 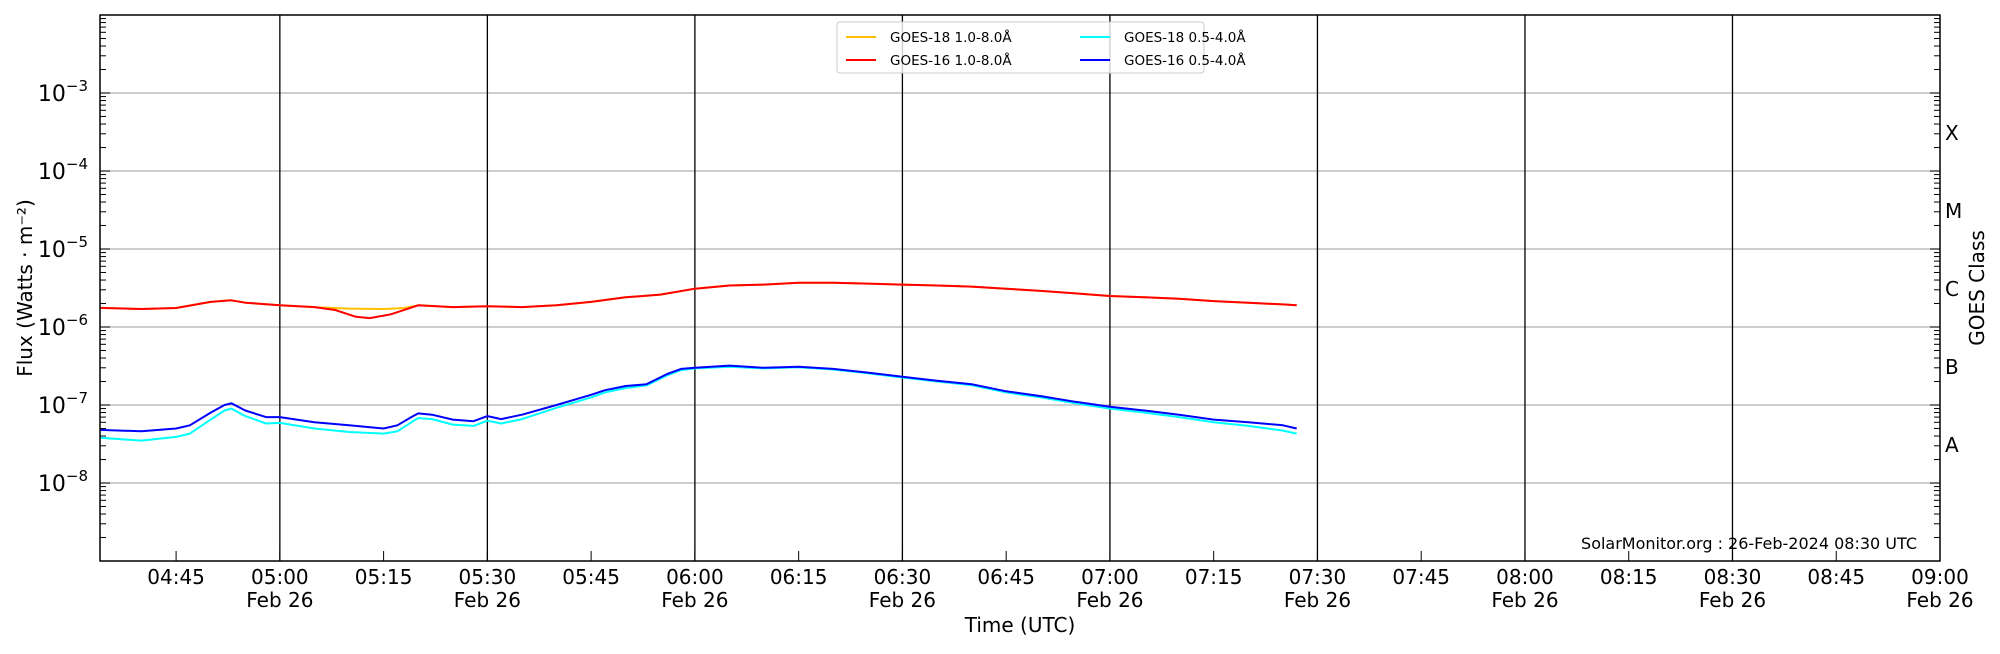 What do you see at coordinates (63, 287) in the screenshot?
I see `y-tick-labels: 10⁻³ 10⁻⁴ 10⁻⁵ 10⁻⁶ 10⁻⁷ 10⁻⁸` at bounding box center [63, 287].